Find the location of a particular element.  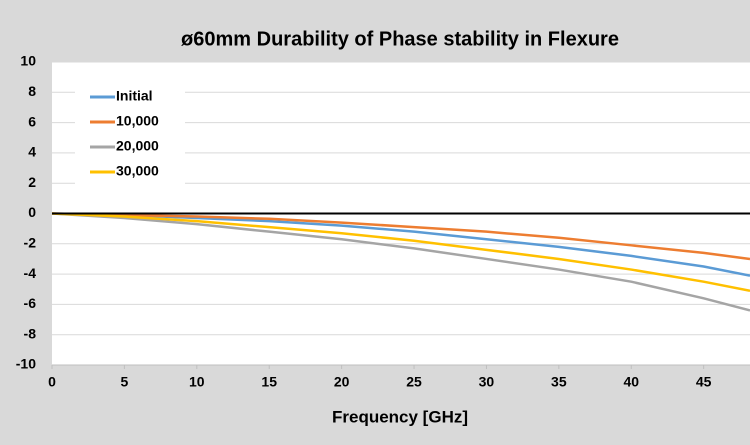

legend-label: 10,000 is located at coordinates (137, 121).